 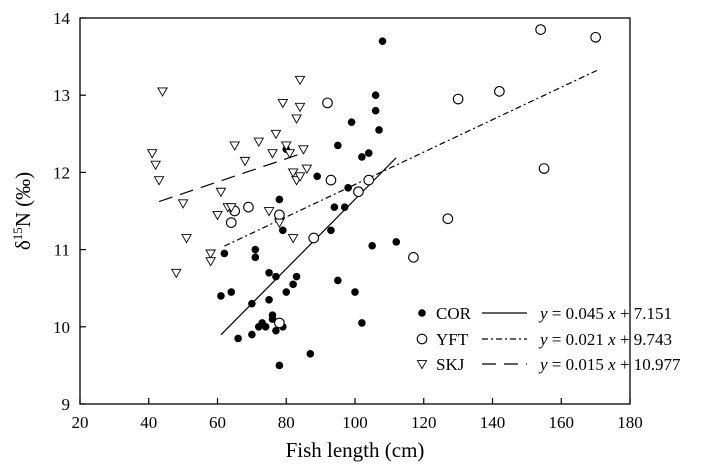 What do you see at coordinates (424, 422) in the screenshot?
I see `x-tick-label: 120` at bounding box center [424, 422].